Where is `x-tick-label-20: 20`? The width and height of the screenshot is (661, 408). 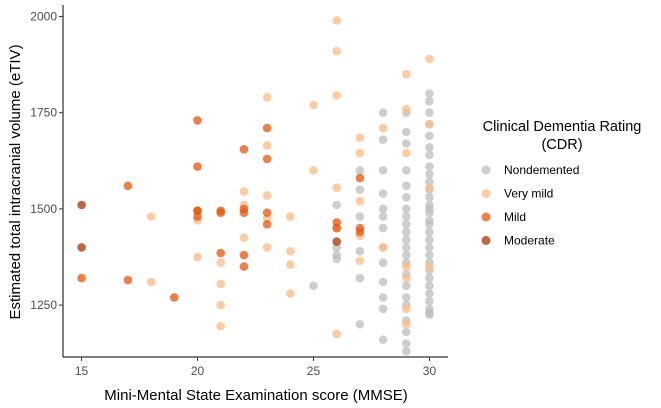
x-tick-label-20: 20 is located at coordinates (198, 371).